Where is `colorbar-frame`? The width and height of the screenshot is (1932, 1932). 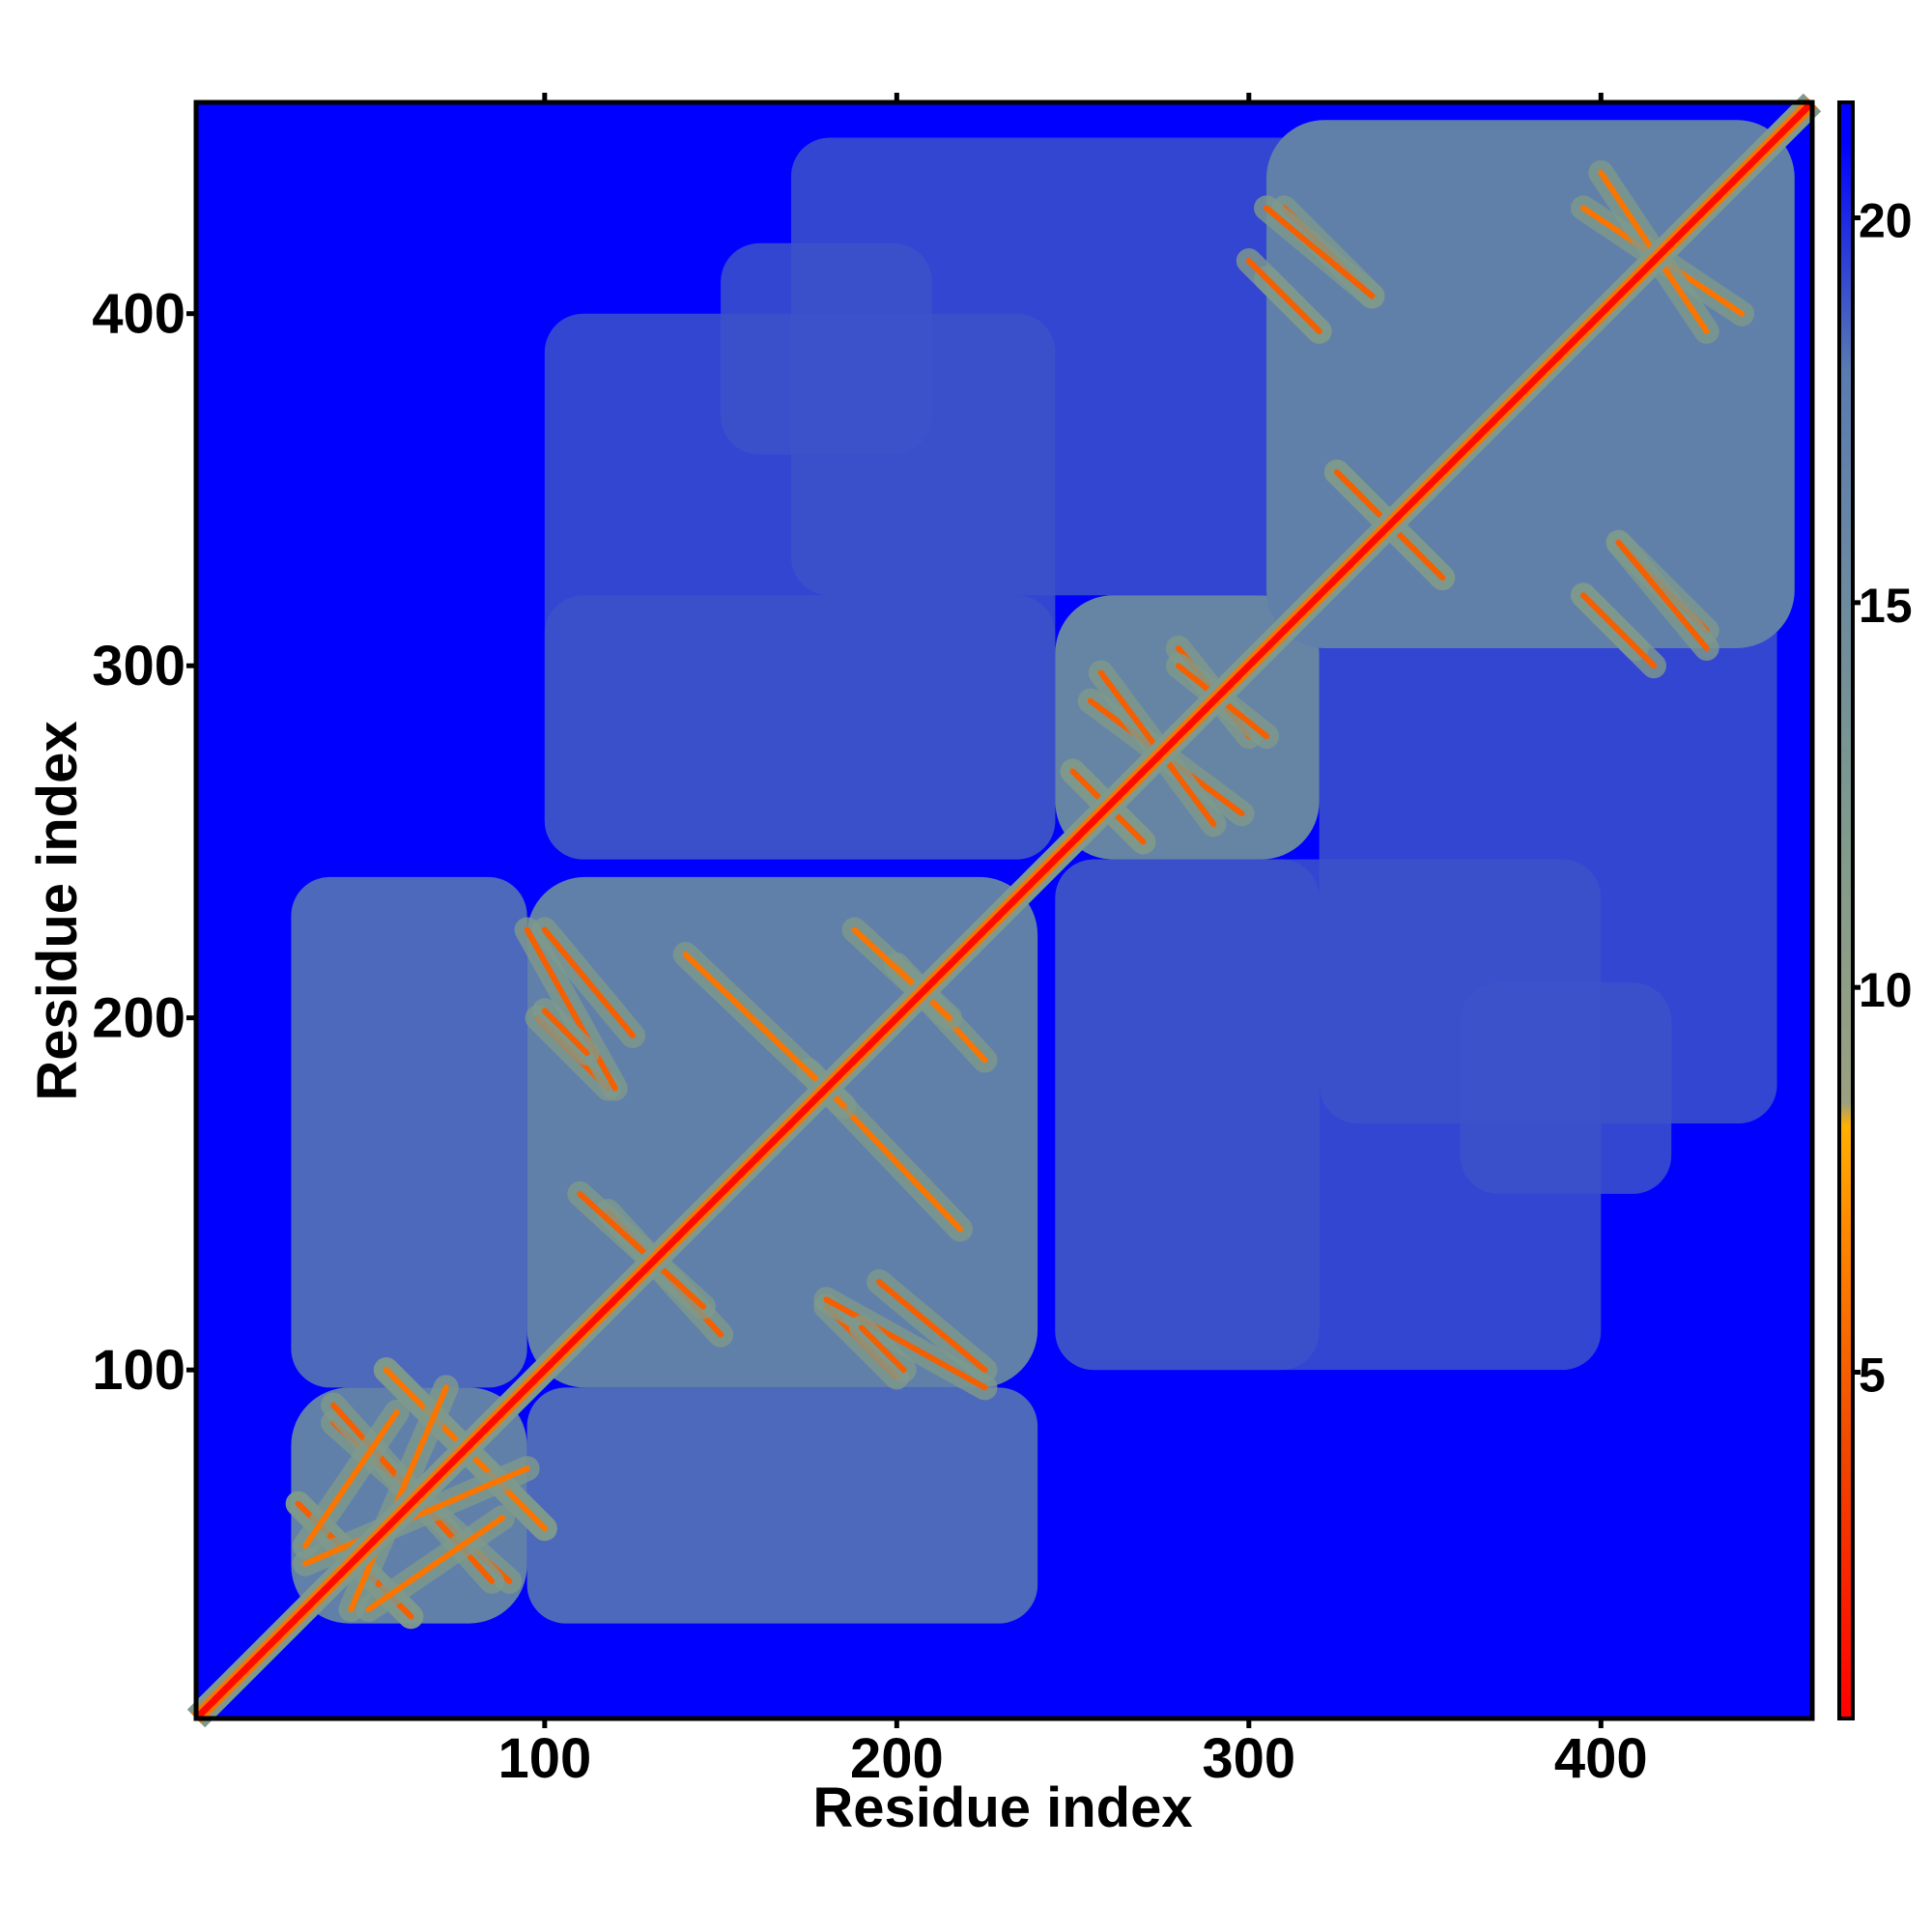
colorbar-frame is located at coordinates (1846, 910).